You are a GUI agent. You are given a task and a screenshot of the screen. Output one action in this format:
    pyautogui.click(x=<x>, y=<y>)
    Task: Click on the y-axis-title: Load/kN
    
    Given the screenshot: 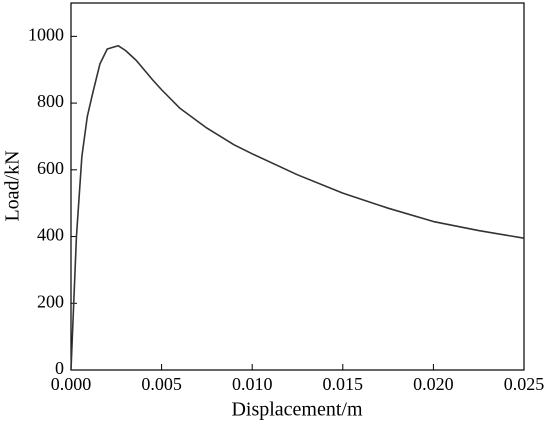 What is the action you would take?
    pyautogui.click(x=13, y=185)
    